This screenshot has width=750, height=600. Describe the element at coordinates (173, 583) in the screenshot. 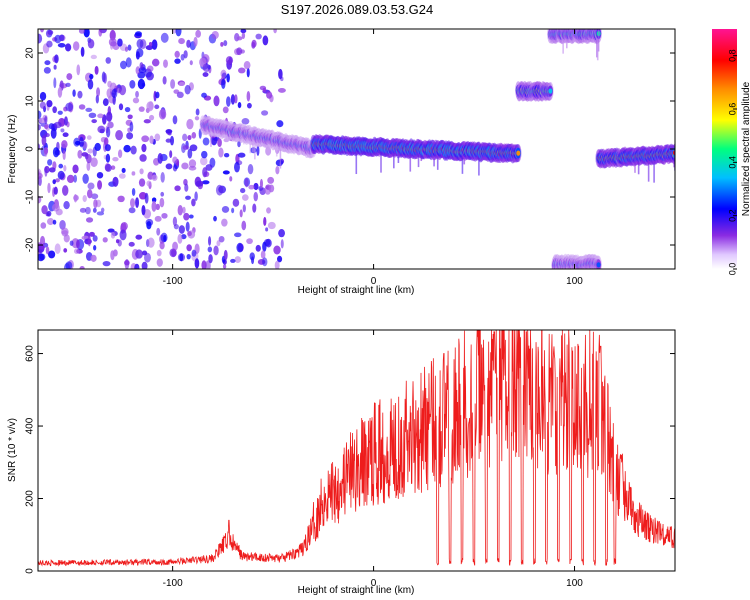

I see `snr-x-tick-label: -100` at that location.